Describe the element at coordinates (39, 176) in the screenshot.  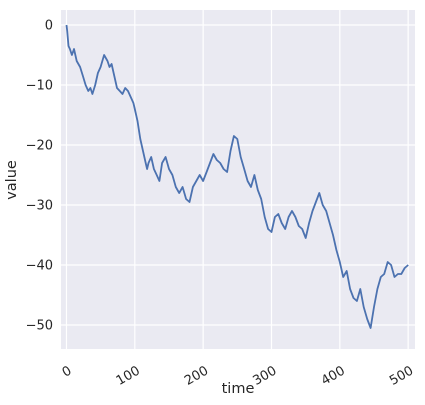
I see `y-tick-labels: 0 −10 −20 −30 −40 −50` at that location.